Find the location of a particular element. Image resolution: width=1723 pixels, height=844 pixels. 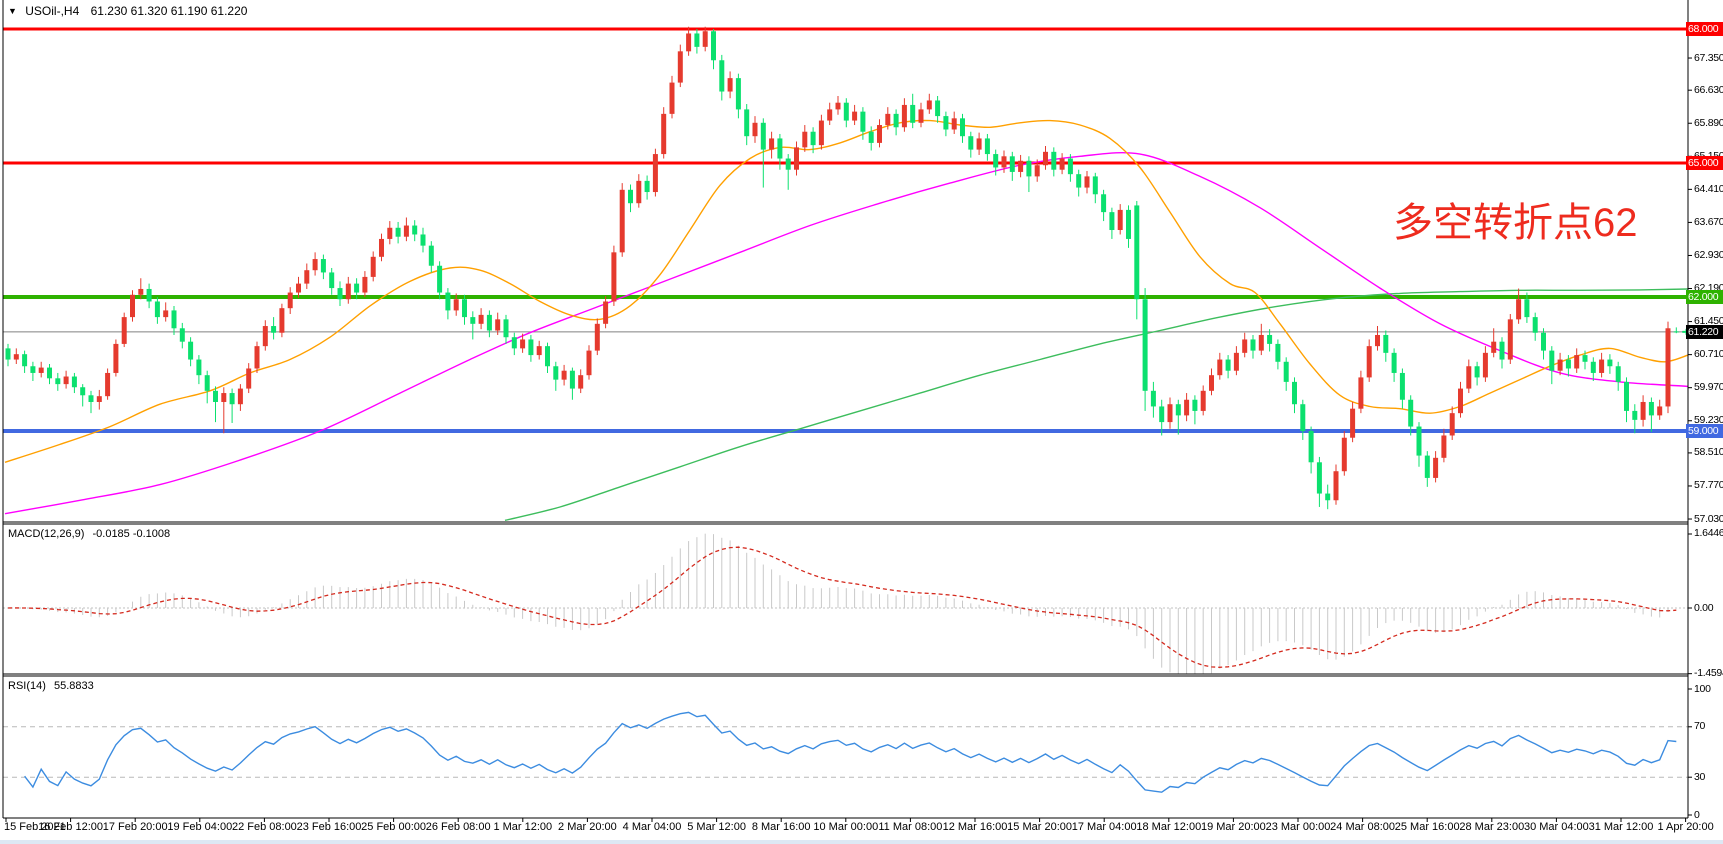

text-annotation: 多空转折点62 is located at coordinates (1515, 223).